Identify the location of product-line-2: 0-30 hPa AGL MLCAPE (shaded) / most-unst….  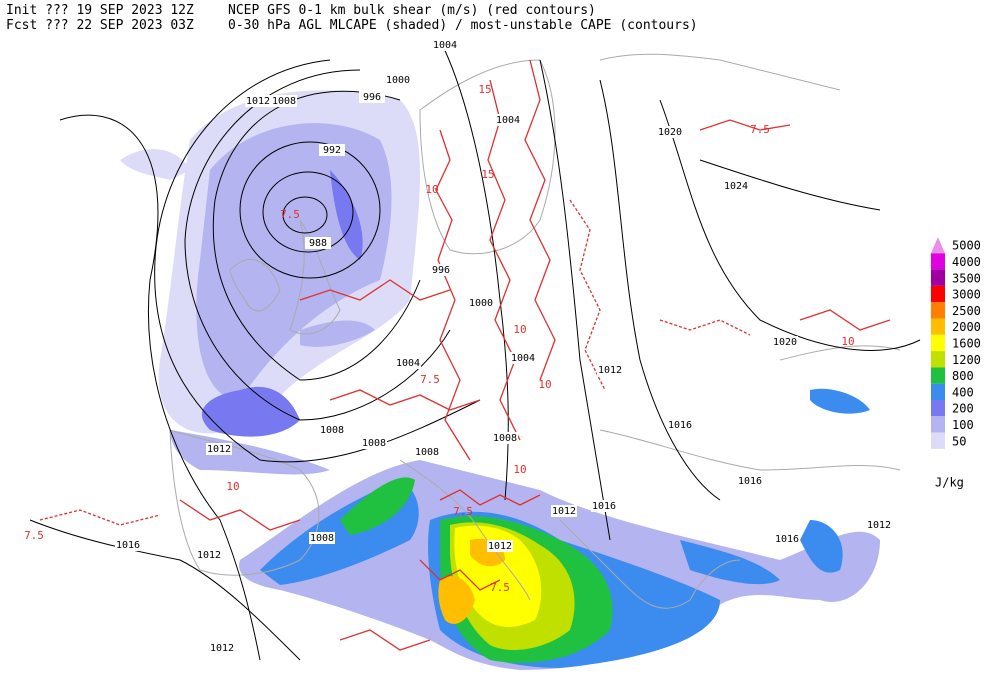
(463, 25).